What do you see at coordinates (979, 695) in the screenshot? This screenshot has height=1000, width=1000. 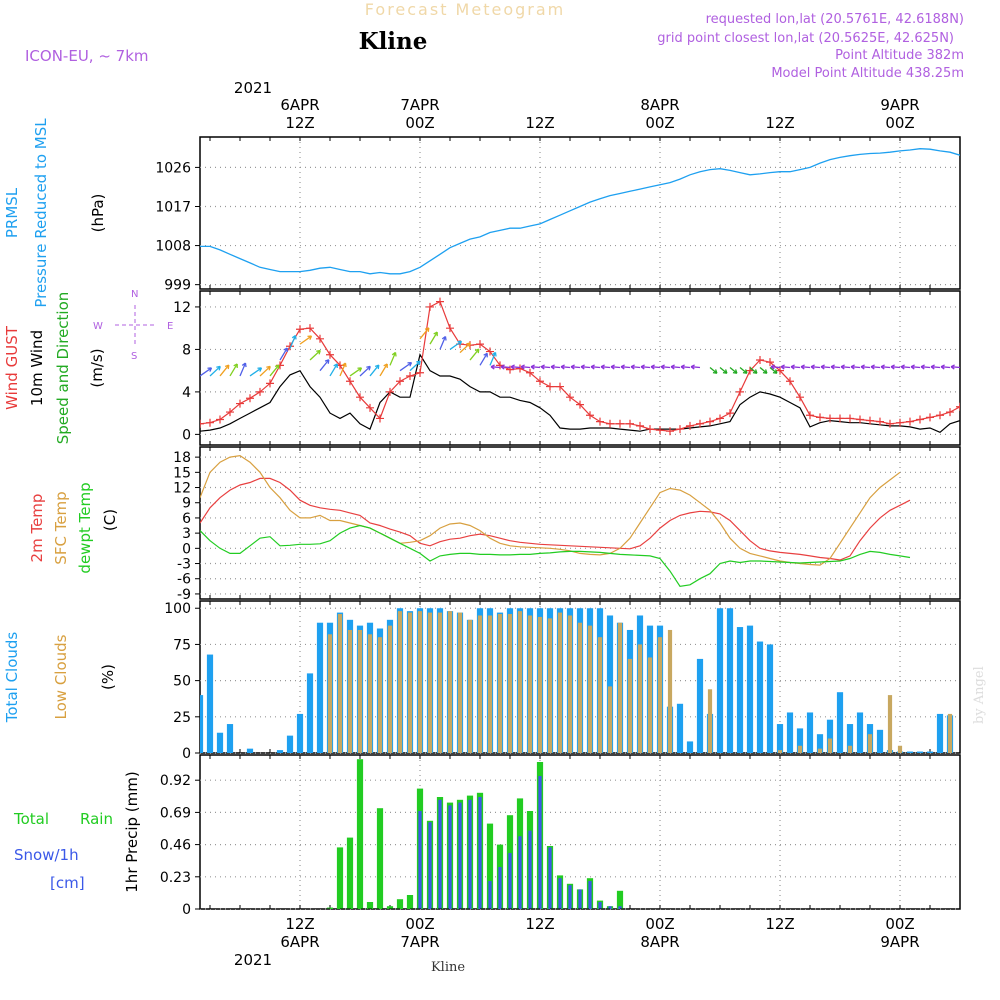 I see `watermark: by Angel` at bounding box center [979, 695].